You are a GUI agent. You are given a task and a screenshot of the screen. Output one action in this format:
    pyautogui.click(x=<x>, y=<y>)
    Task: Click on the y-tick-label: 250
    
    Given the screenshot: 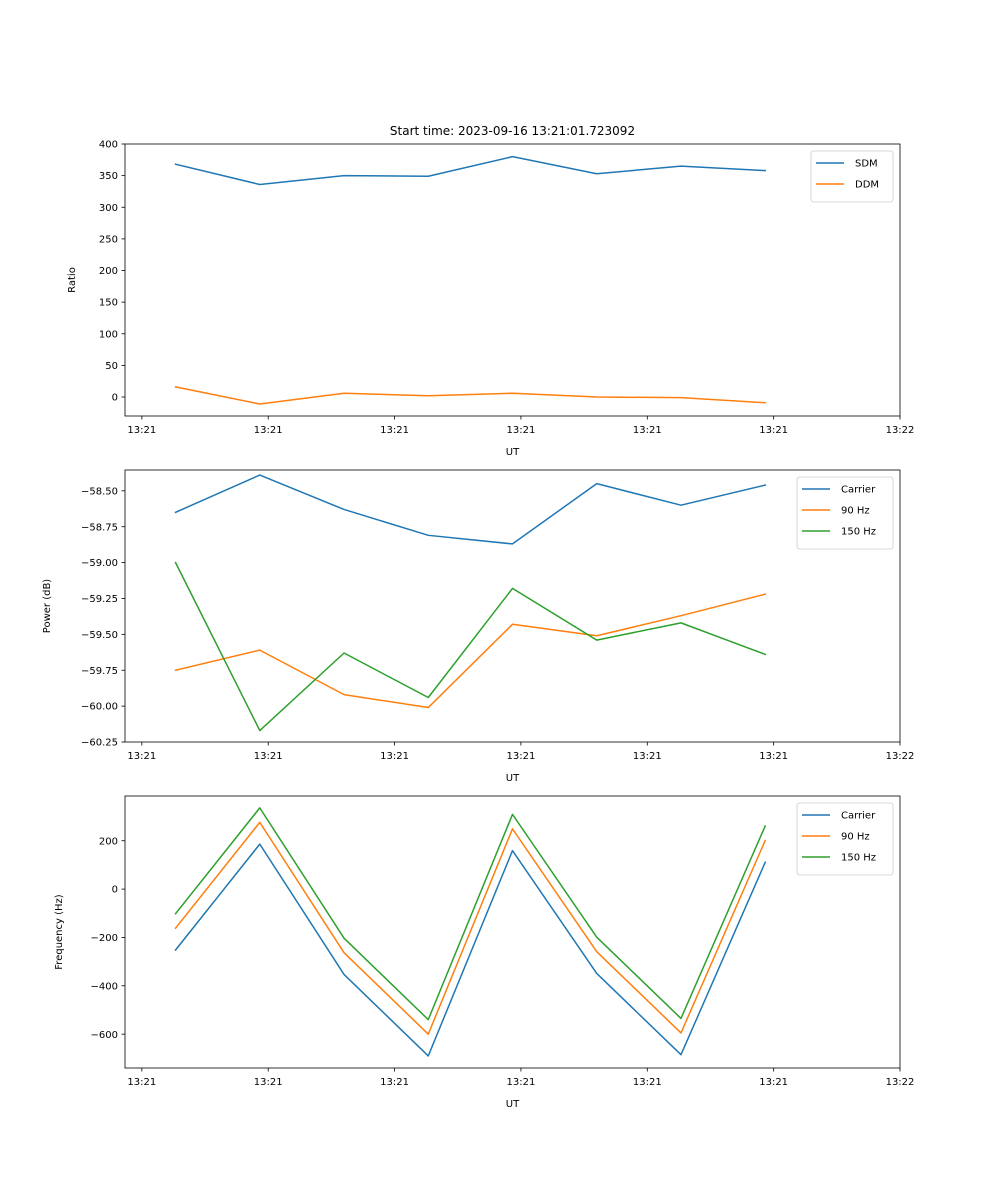 What is the action you would take?
    pyautogui.click(x=108, y=239)
    